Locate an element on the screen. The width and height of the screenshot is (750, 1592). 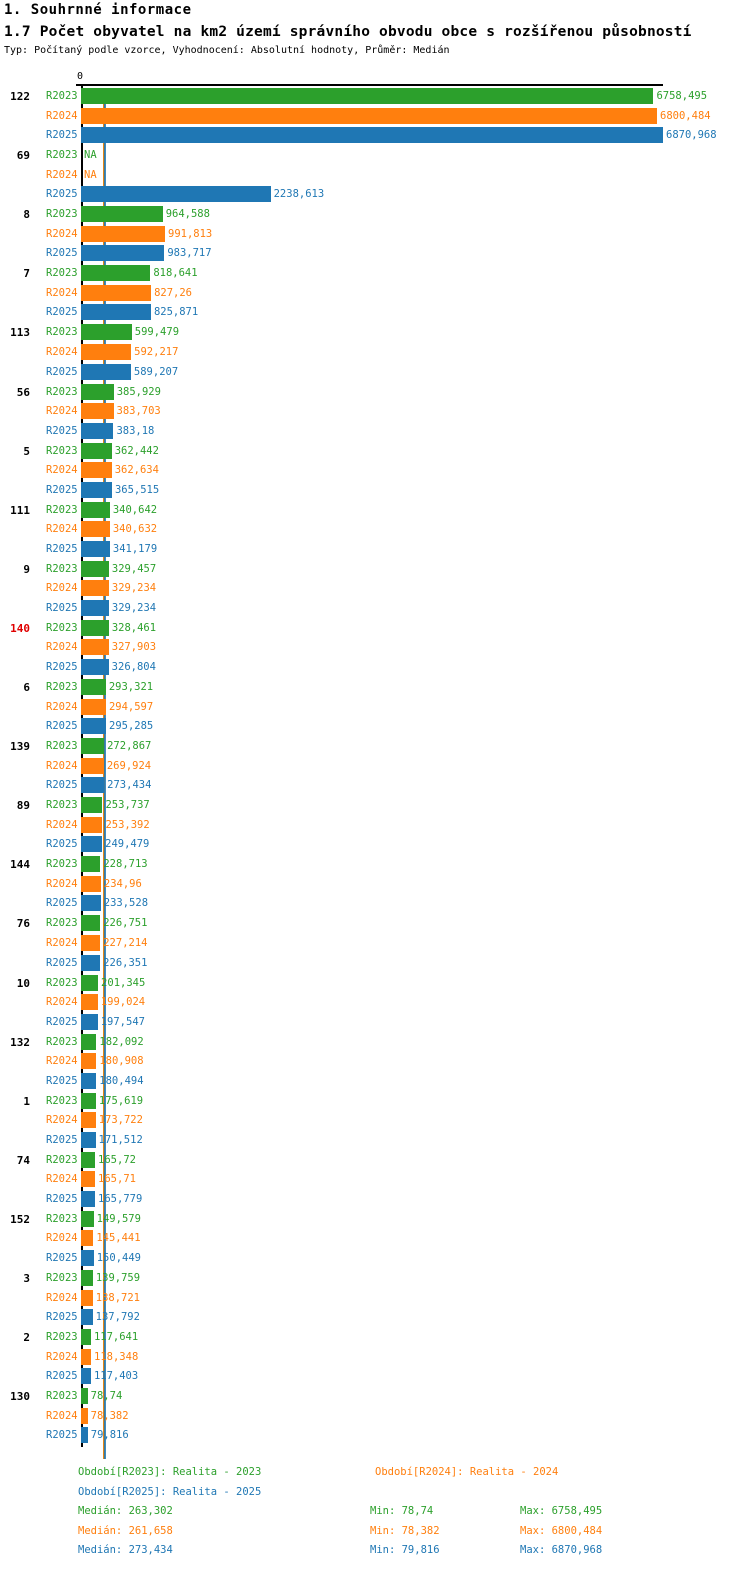
bar-value-label: 117,641 is located at coordinates (116, 1337).